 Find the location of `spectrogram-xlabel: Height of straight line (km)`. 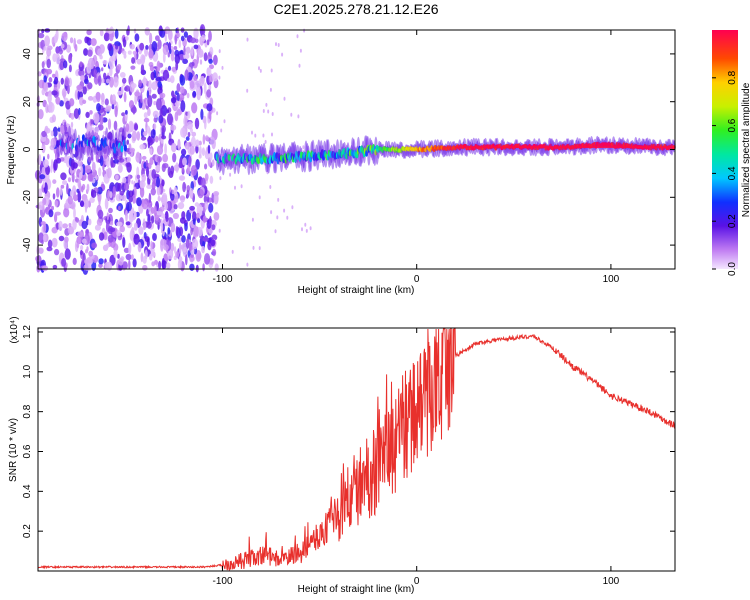

spectrogram-xlabel: Height of straight line (km) is located at coordinates (356, 290).